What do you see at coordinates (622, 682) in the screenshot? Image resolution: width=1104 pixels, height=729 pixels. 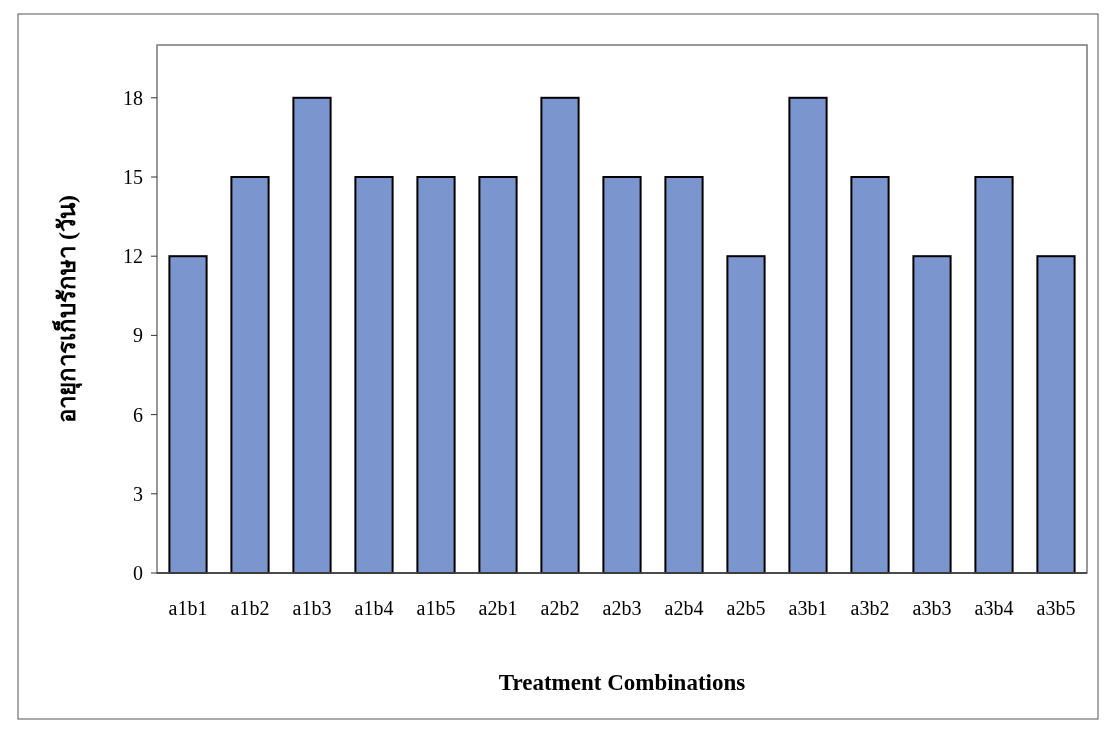 I see `x-axis-title: Treatment Combinations` at bounding box center [622, 682].